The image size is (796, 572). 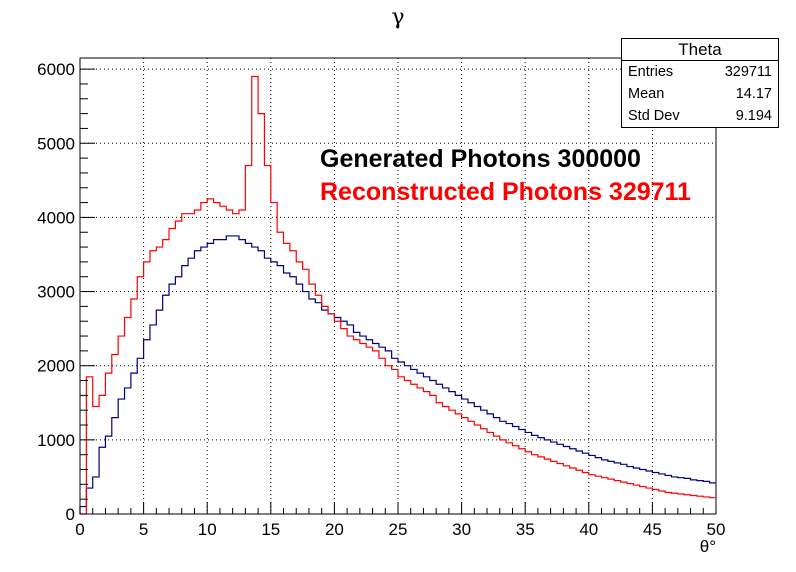 What do you see at coordinates (56, 217) in the screenshot?
I see `y-tick-label: 4000` at bounding box center [56, 217].